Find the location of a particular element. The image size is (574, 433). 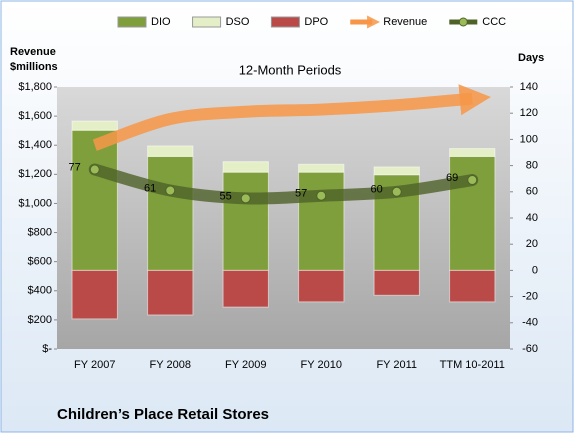

data-label: 60 is located at coordinates (377, 190).